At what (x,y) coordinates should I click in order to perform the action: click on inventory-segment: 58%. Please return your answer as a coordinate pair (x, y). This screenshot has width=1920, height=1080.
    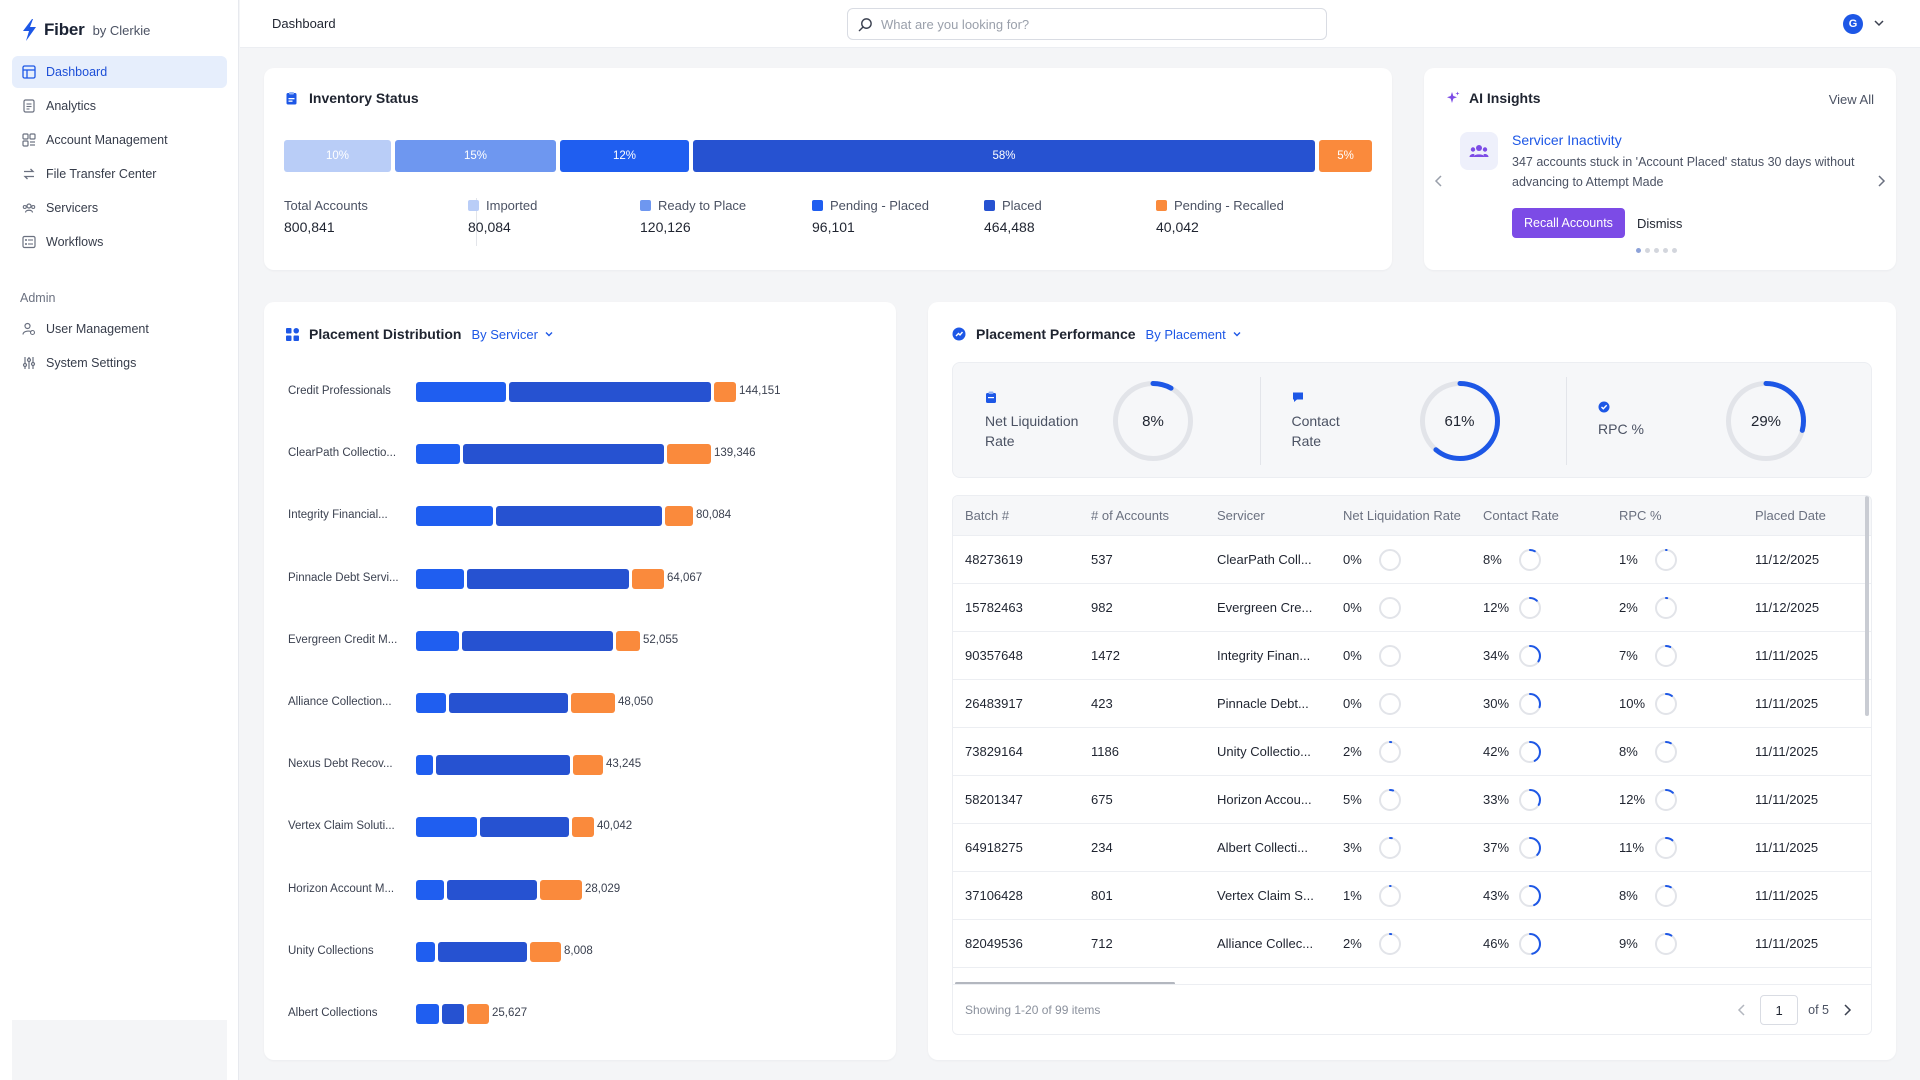
    Looking at the image, I should click on (1004, 156).